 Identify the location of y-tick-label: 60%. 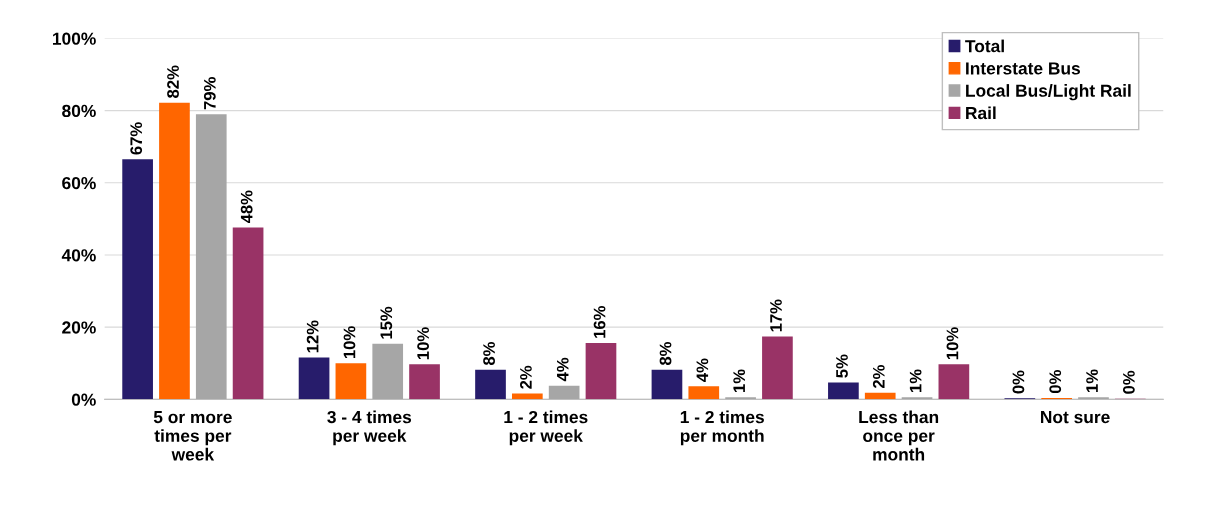
(79, 183).